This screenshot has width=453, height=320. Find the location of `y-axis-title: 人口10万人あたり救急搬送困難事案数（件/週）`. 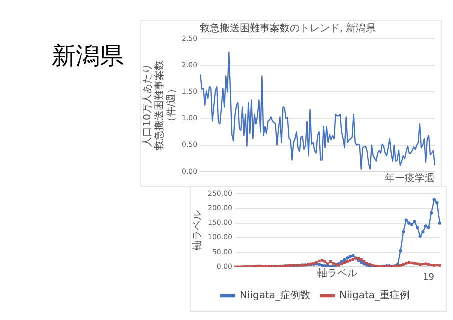

y-axis-title: 人口10万人あたり救急搬送困難事案数（件/週） is located at coordinates (160, 106).